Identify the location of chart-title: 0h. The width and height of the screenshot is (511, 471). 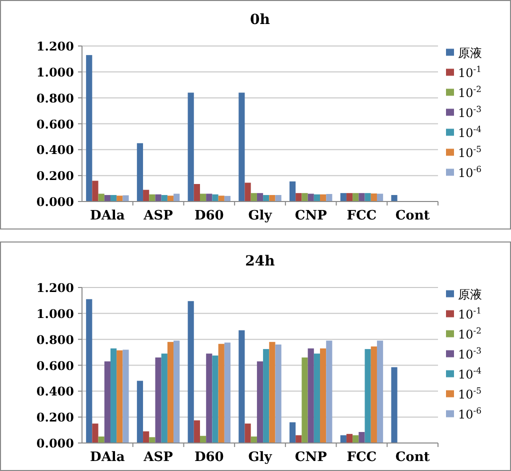
(260, 20).